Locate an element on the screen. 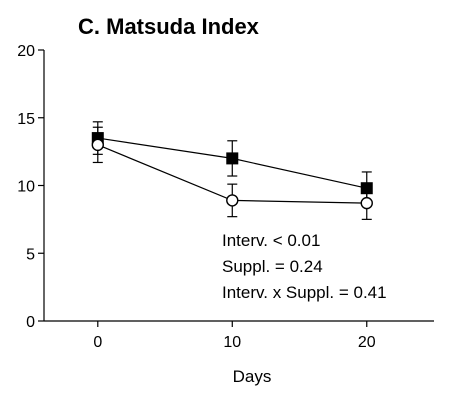 The width and height of the screenshot is (455, 395). y-tick-label: 0 is located at coordinates (30, 322).